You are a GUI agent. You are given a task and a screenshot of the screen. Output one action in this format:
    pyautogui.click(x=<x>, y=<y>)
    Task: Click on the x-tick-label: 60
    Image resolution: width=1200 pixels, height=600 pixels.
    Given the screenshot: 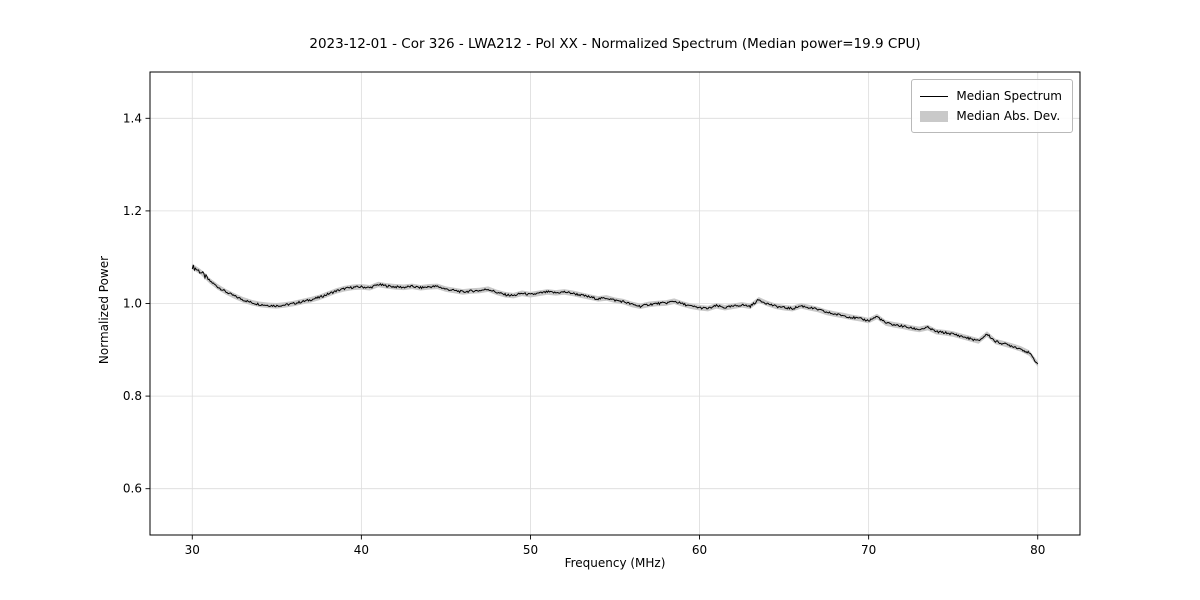 What is the action you would take?
    pyautogui.click(x=699, y=550)
    